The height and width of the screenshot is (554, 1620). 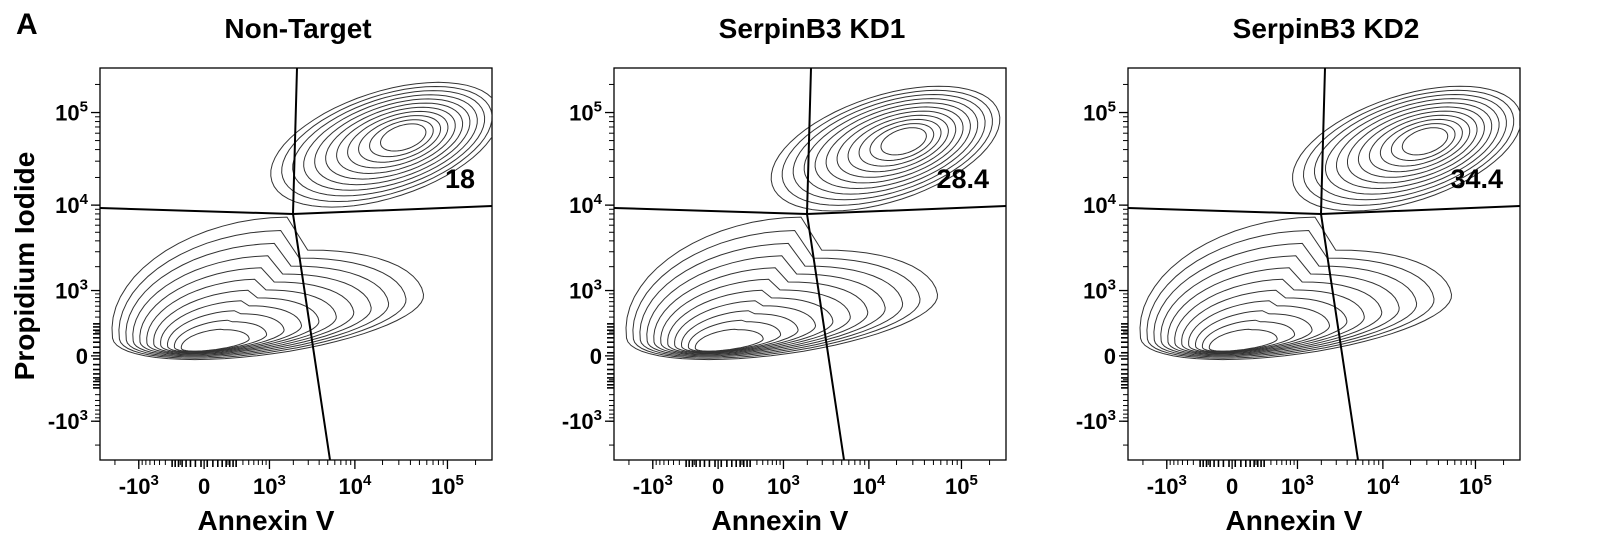 I want to click on y-tick-label: 10⁵, so click(x=1099, y=112).